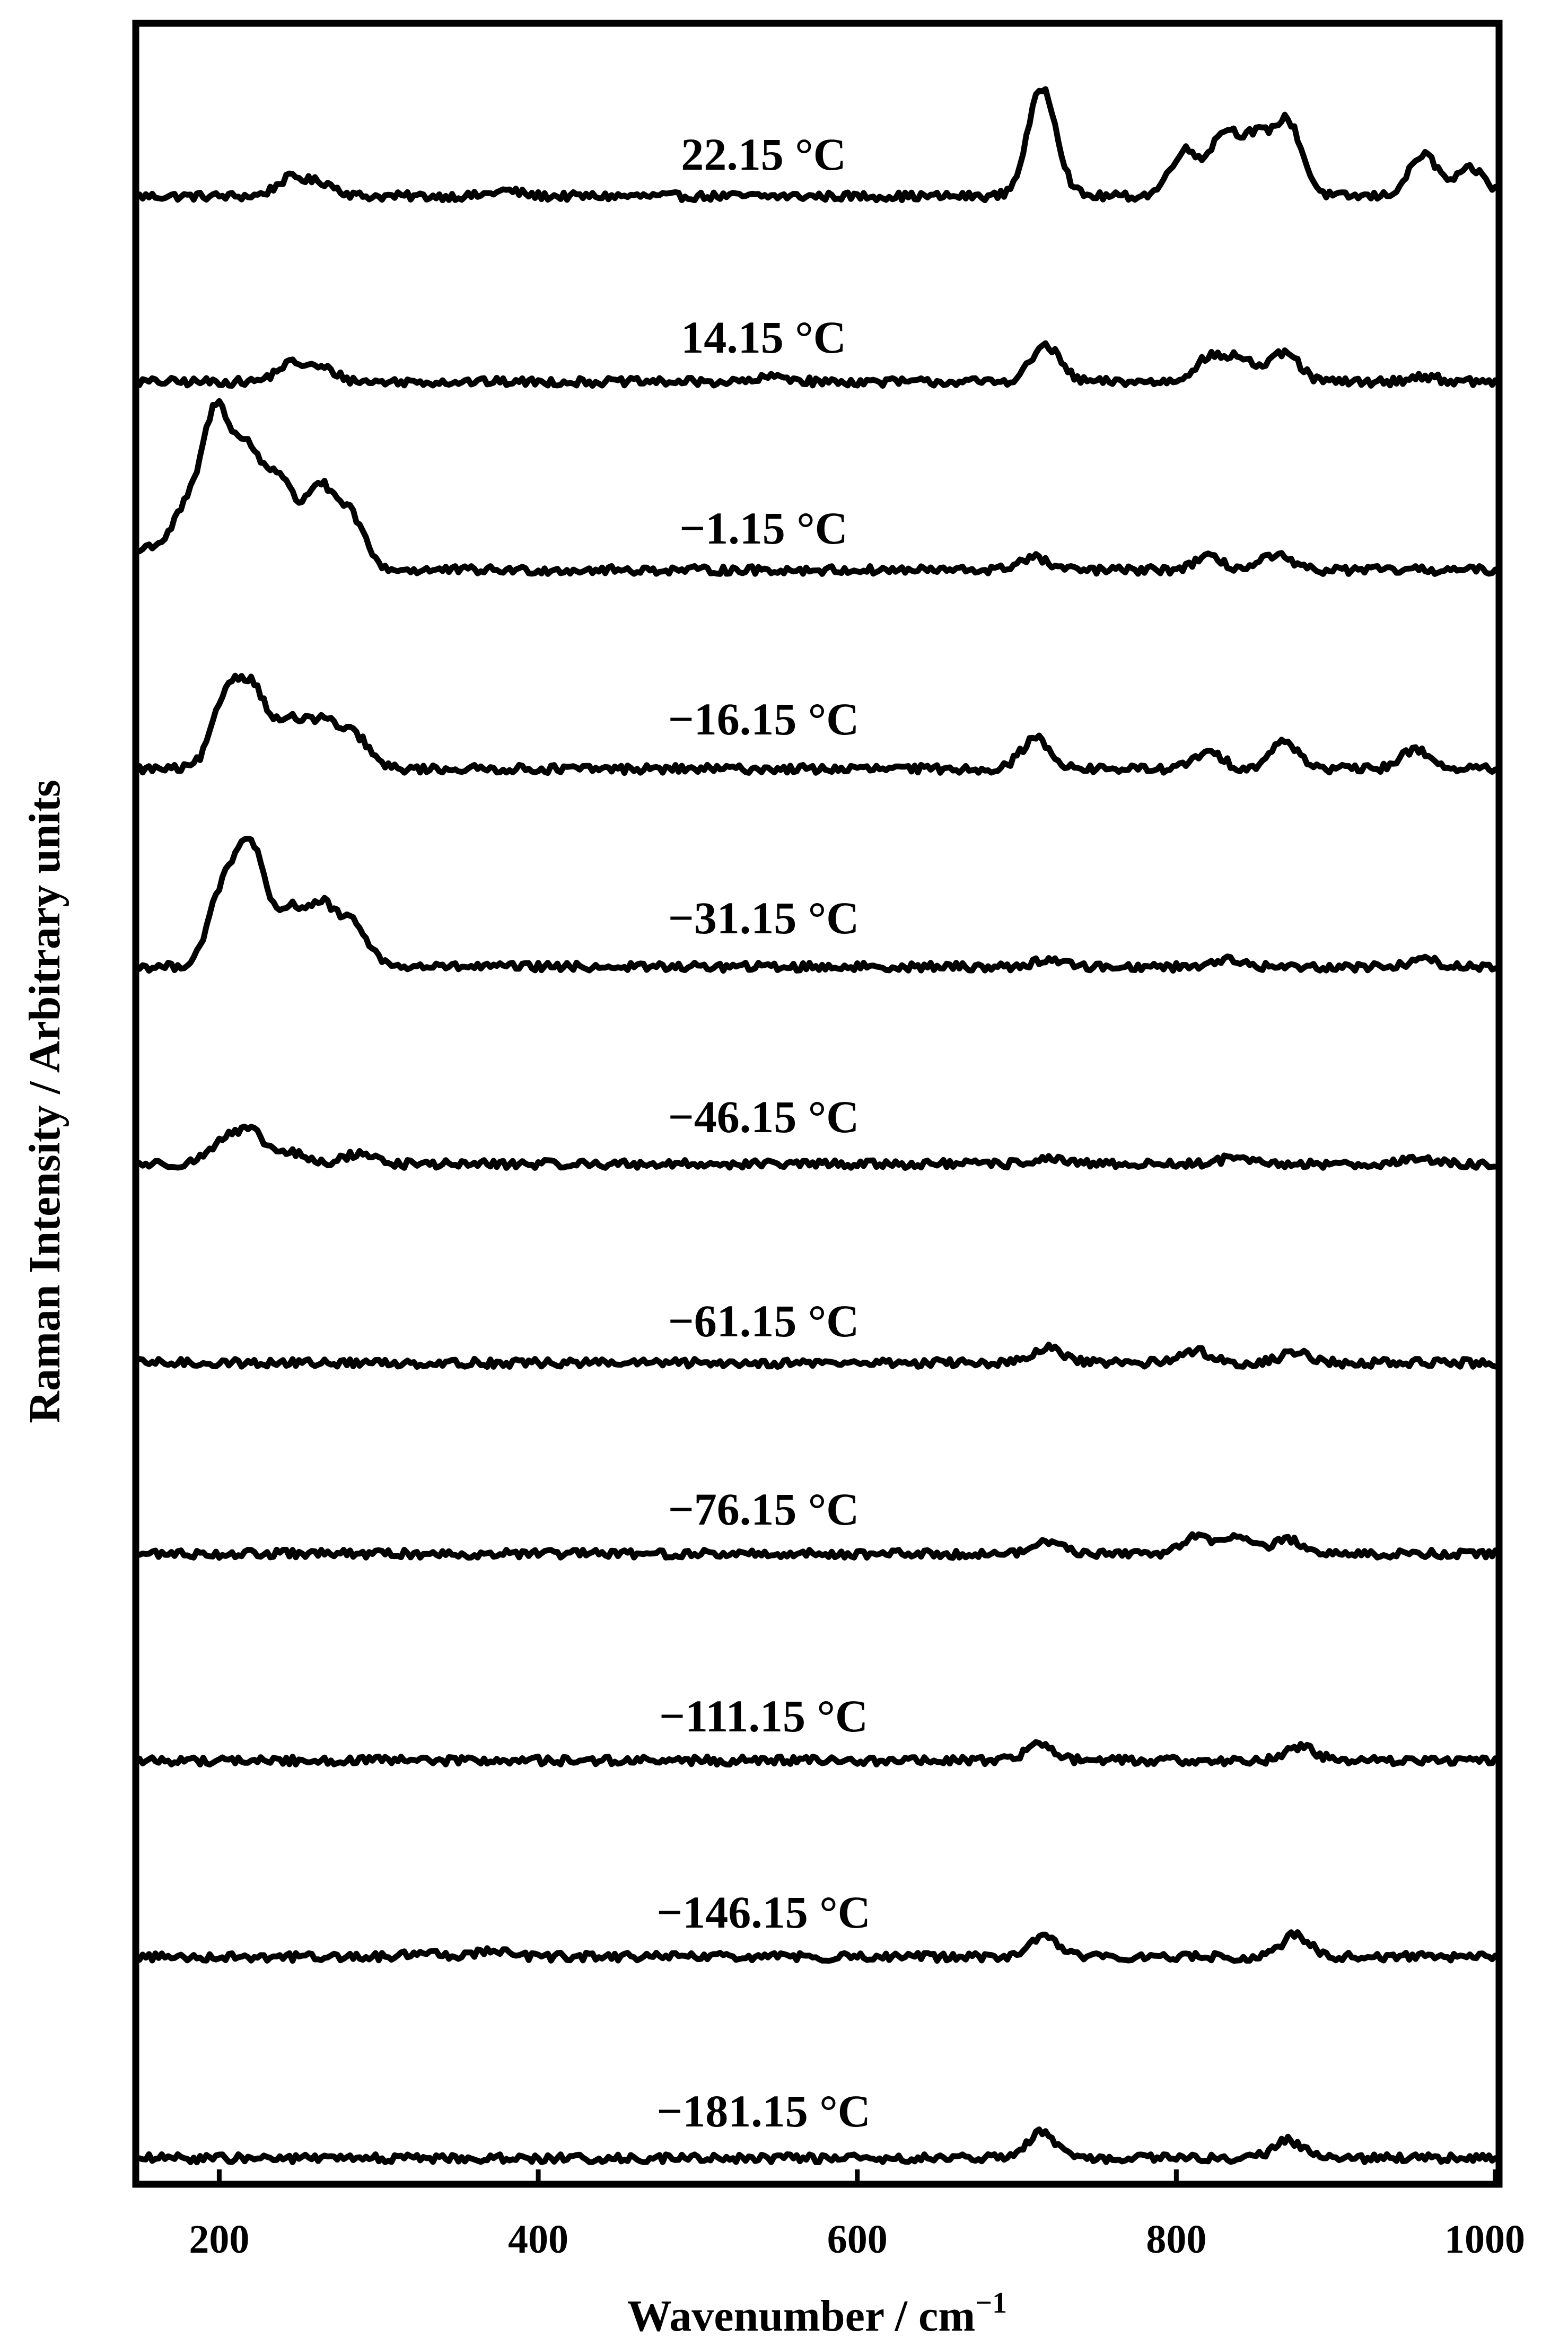  What do you see at coordinates (763, 337) in the screenshot?
I see `series-label: 14.15 °C` at bounding box center [763, 337].